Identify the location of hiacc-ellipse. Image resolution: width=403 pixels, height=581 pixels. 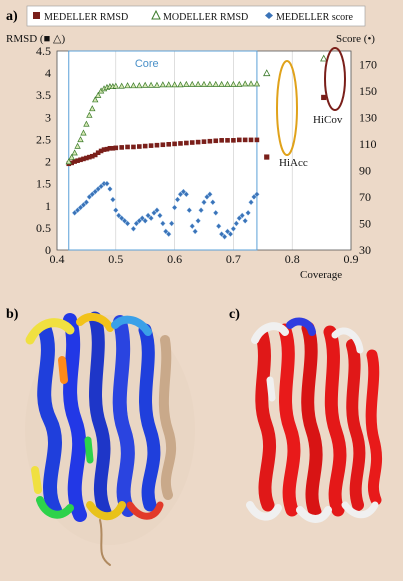
(287, 108).